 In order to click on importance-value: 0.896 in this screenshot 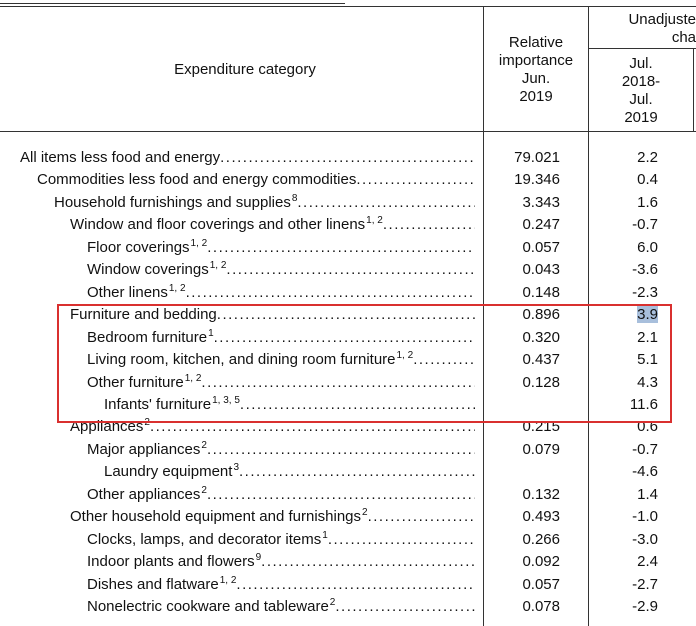, I will do `click(541, 315)`.